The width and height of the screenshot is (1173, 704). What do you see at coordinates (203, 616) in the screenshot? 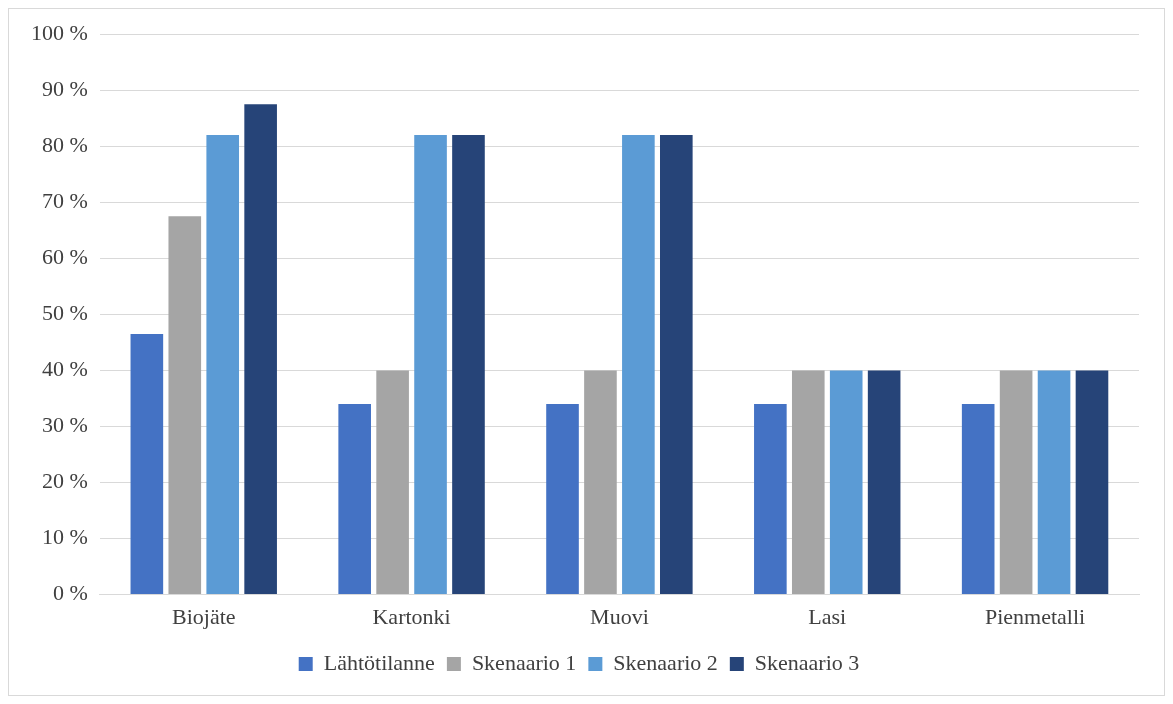
I see `x-tick-label: Biojäte` at bounding box center [203, 616].